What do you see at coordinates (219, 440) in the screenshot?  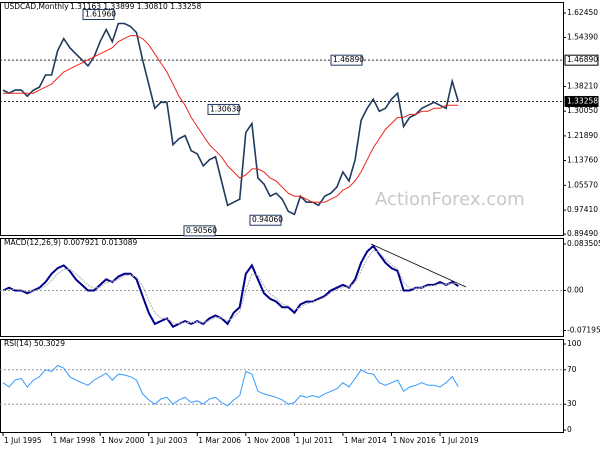 I see `x-tick-label: 1 Mar 2006` at bounding box center [219, 440].